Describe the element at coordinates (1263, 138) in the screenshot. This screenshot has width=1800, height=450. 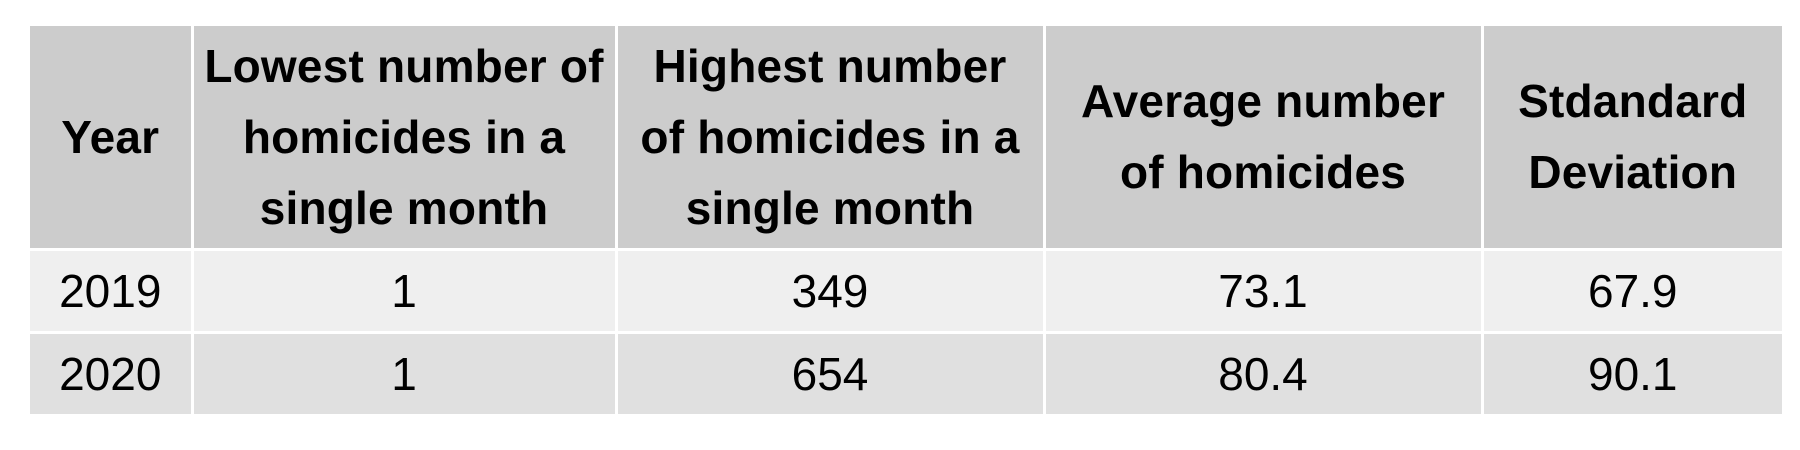
I see `header-average: Average number of homicides` at that location.